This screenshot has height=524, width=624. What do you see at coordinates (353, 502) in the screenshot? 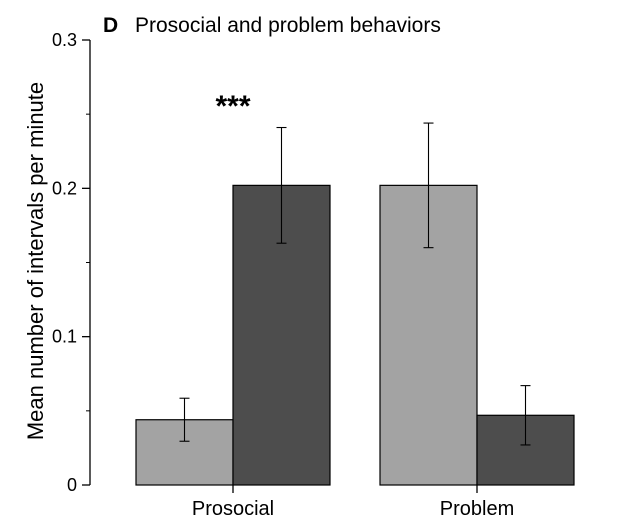
I see `x-axis: Prosocial Problem` at bounding box center [353, 502].